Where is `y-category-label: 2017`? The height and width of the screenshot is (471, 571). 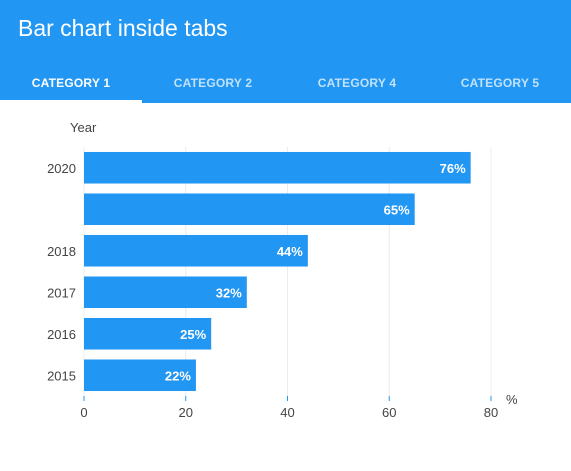
y-category-label: 2017 is located at coordinates (61, 292).